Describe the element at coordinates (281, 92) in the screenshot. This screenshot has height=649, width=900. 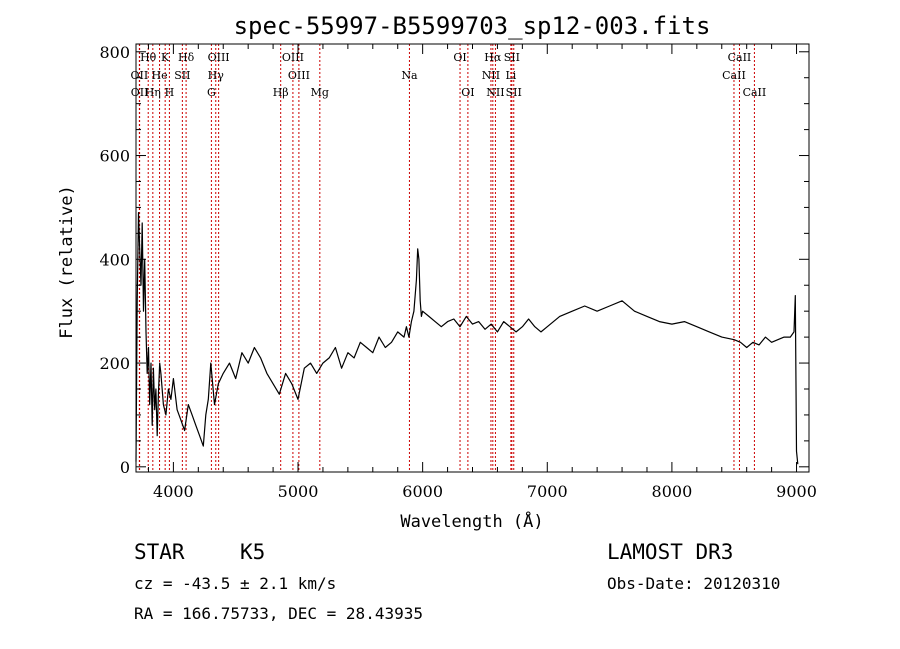
I see `emission-line-label: Hβ` at that location.